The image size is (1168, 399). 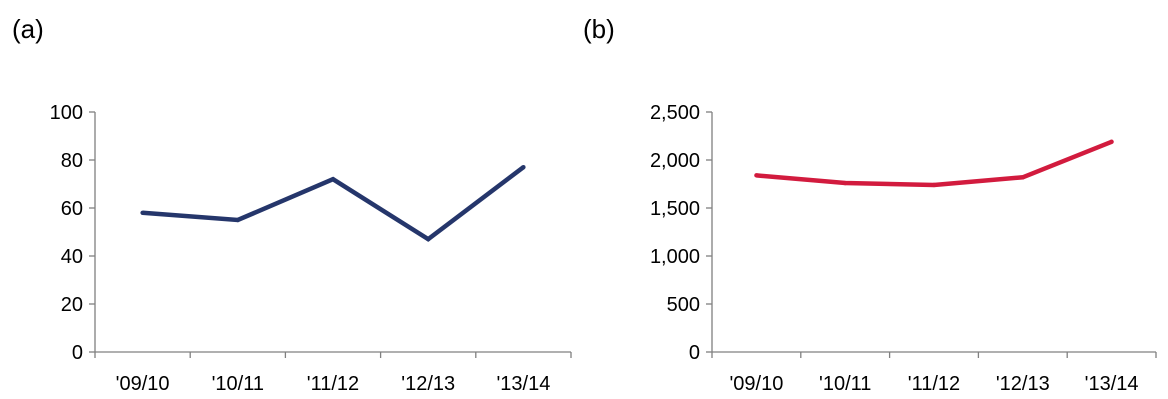 What do you see at coordinates (675, 161) in the screenshot?
I see `y-tick-label: 2,000` at bounding box center [675, 161].